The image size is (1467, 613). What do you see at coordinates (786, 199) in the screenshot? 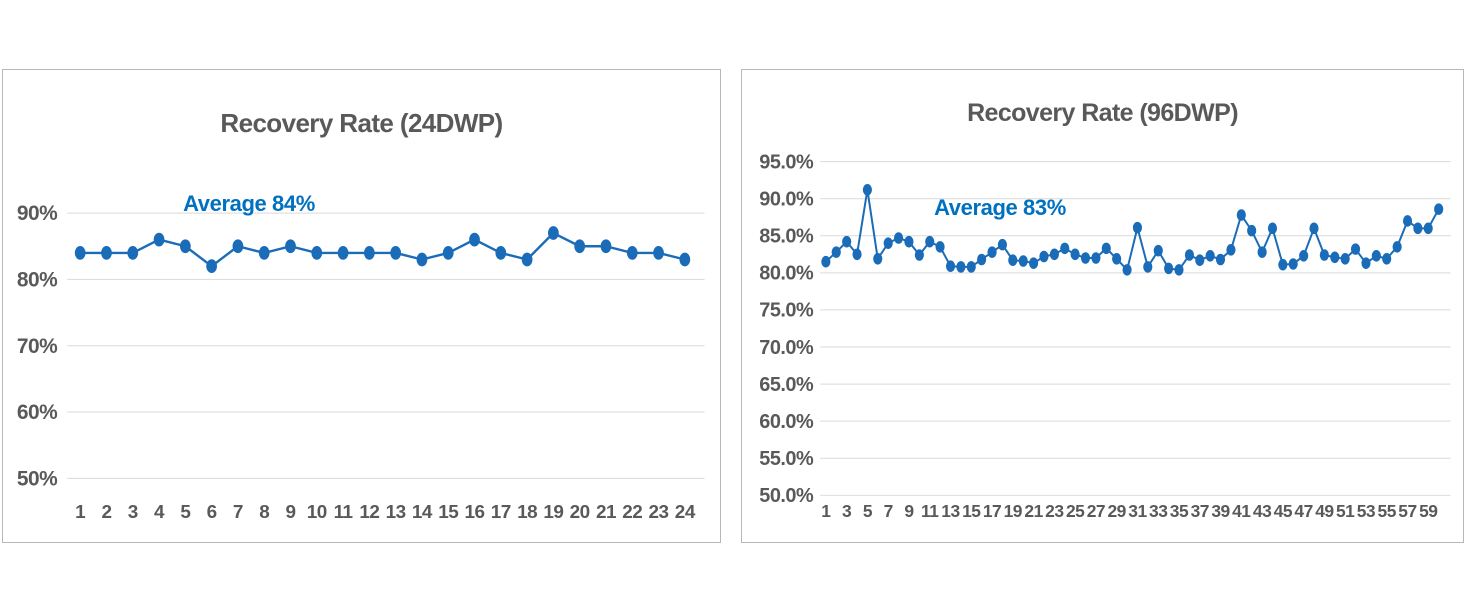
I see `y-axis-label: 90.0%` at bounding box center [786, 199].